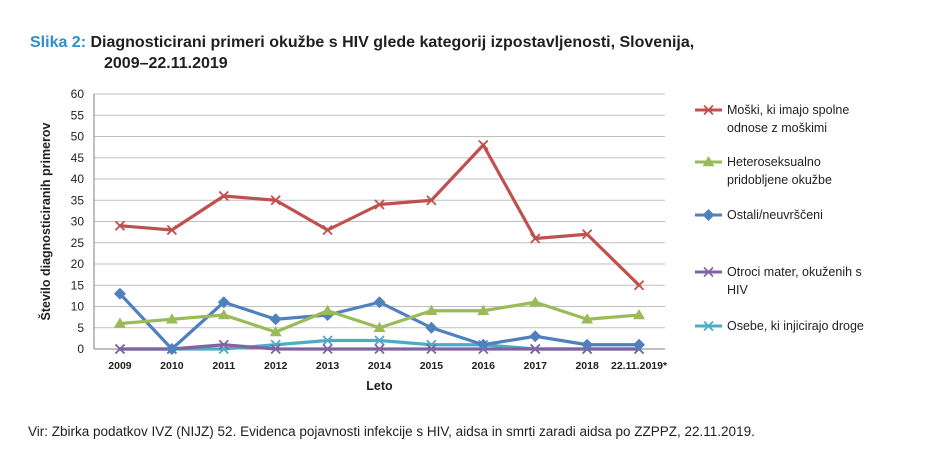 Image resolution: width=940 pixels, height=457 pixels. Describe the element at coordinates (639, 366) in the screenshot. I see `x-tick-label: 22.11.2019*` at that location.